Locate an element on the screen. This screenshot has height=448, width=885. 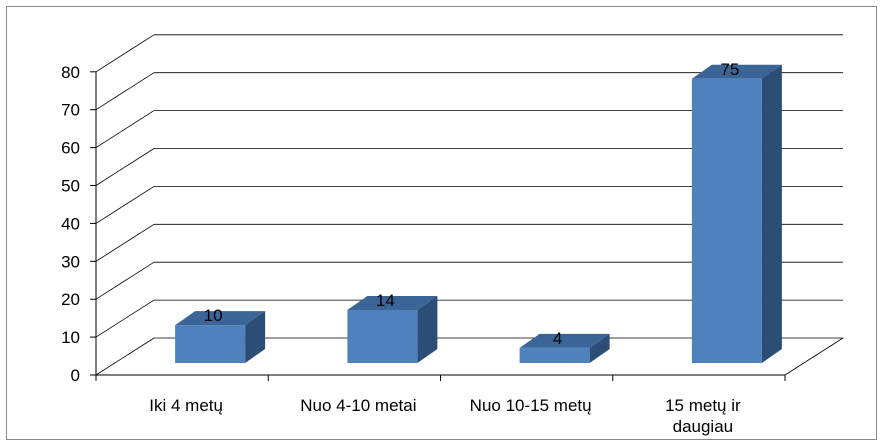
y-tick-label: 40 is located at coordinates (70, 223).